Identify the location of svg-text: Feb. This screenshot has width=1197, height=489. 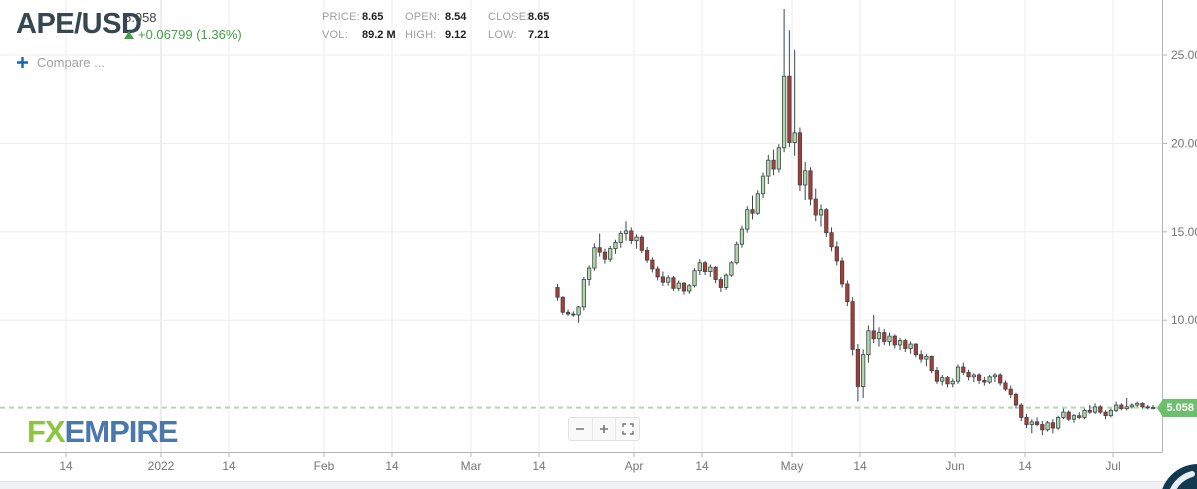
(324, 466).